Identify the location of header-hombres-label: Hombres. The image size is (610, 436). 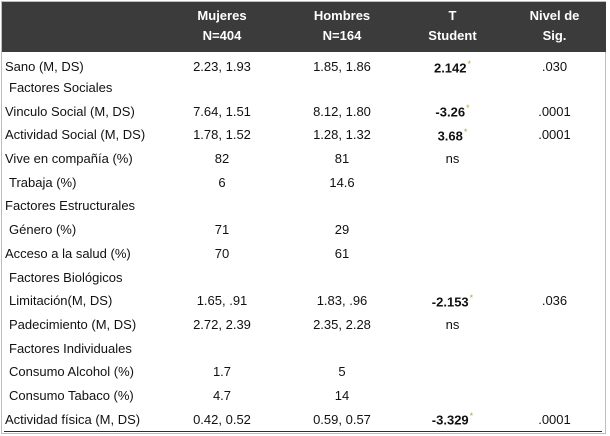
(342, 15).